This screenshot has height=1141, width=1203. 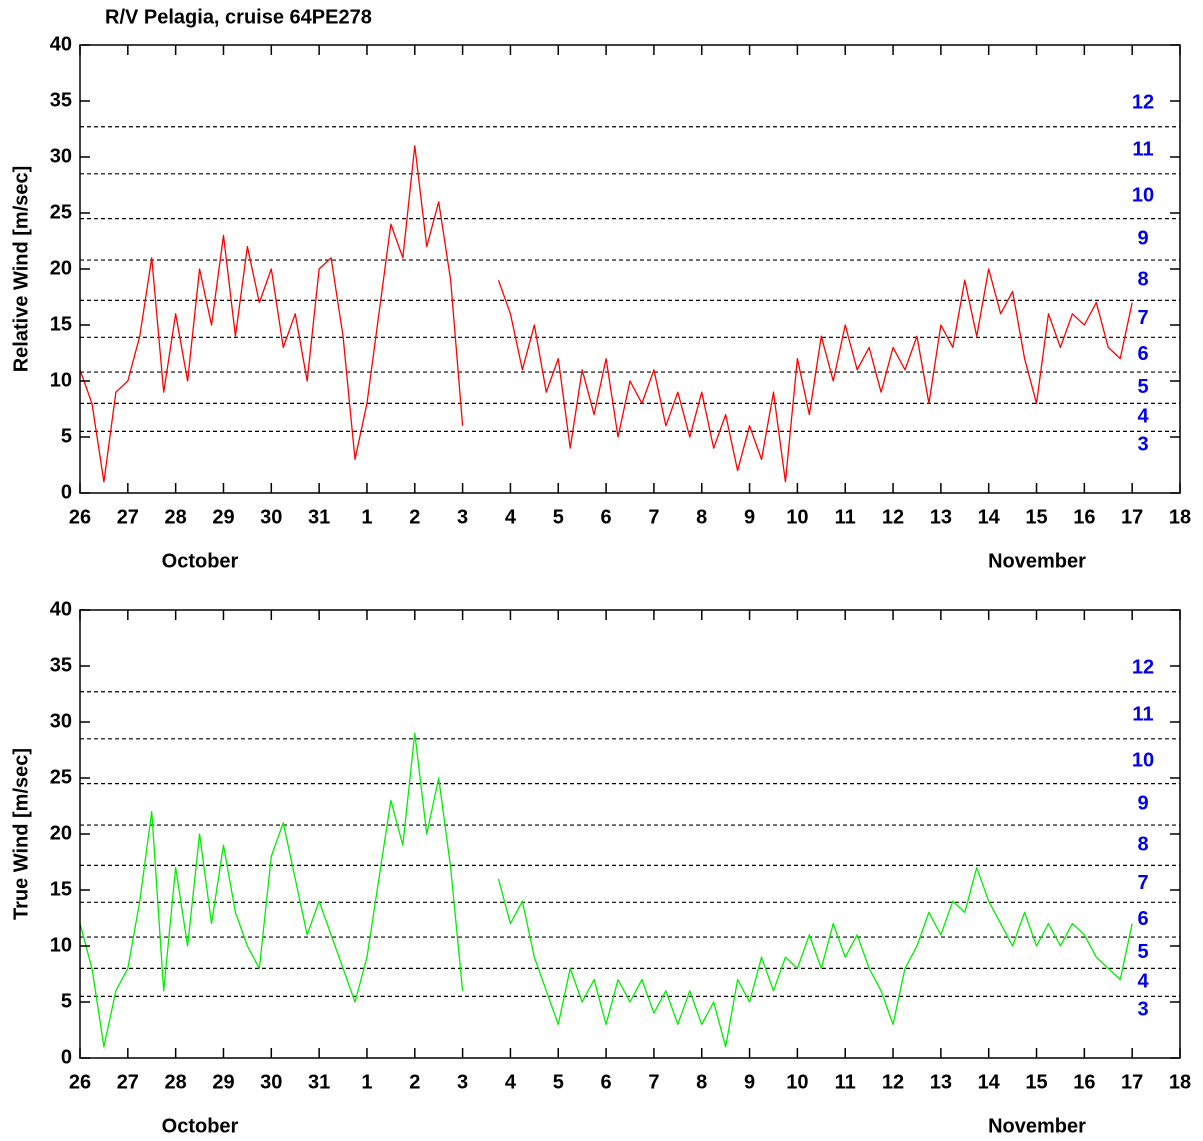 I want to click on y-axis-label: True Wind [m/sec], so click(x=21, y=834).